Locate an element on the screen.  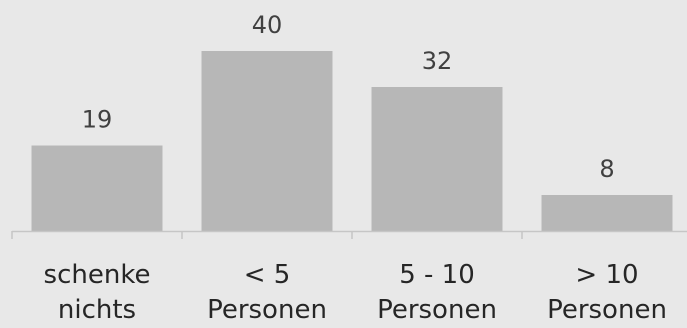
x-tick-label-1: schenke nichts is located at coordinates (97, 292).